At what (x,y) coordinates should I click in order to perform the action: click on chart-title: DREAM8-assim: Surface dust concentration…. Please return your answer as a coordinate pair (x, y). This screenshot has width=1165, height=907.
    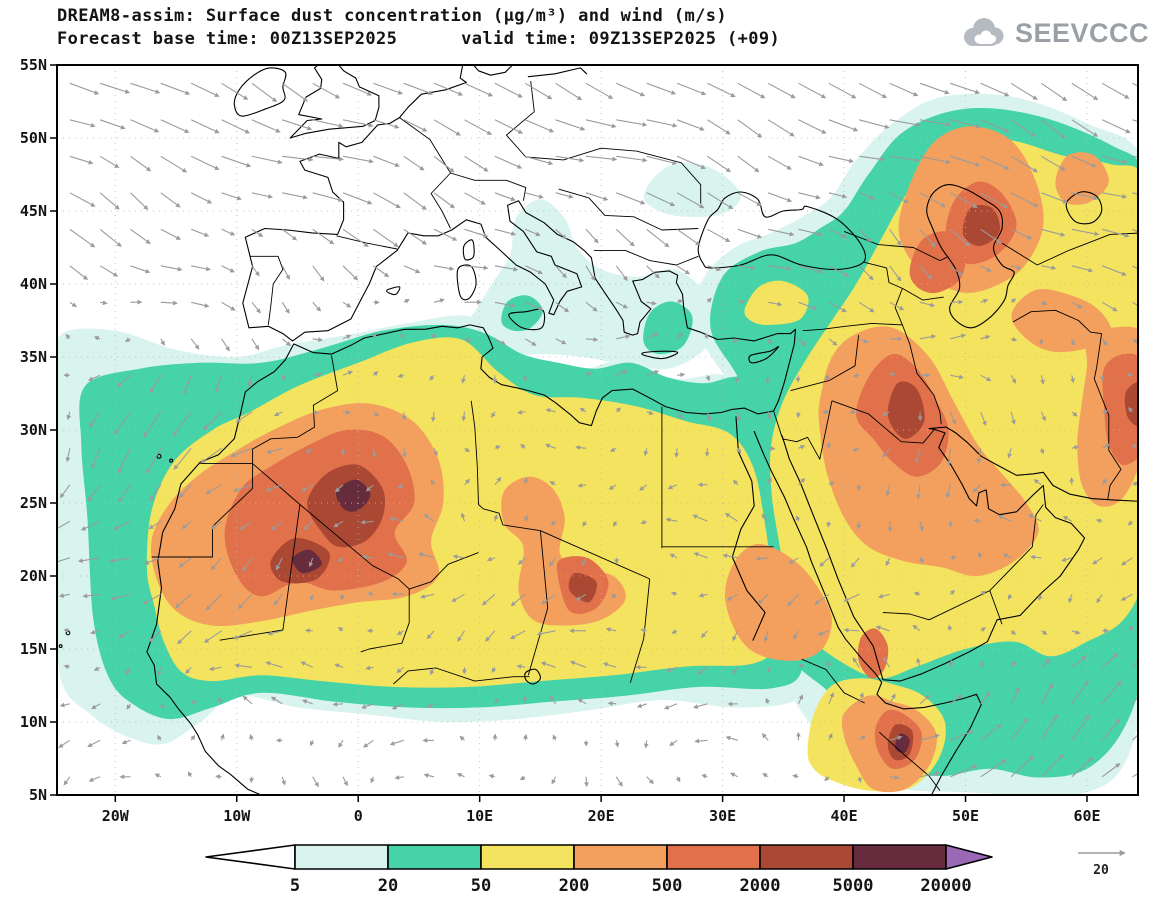
    Looking at the image, I should click on (392, 16).